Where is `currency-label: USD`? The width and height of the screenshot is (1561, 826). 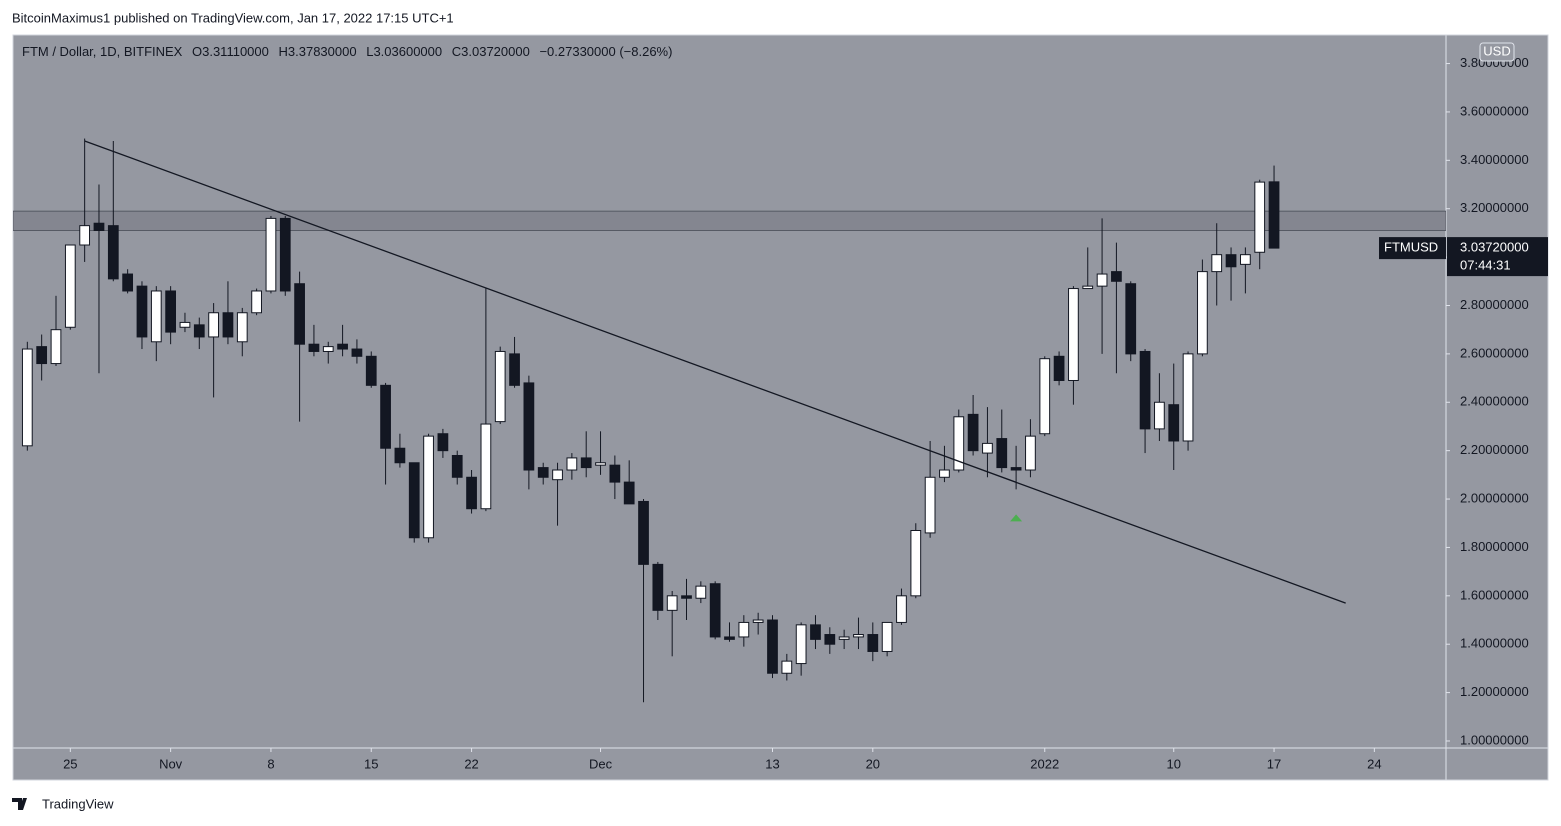 currency-label: USD is located at coordinates (1496, 50).